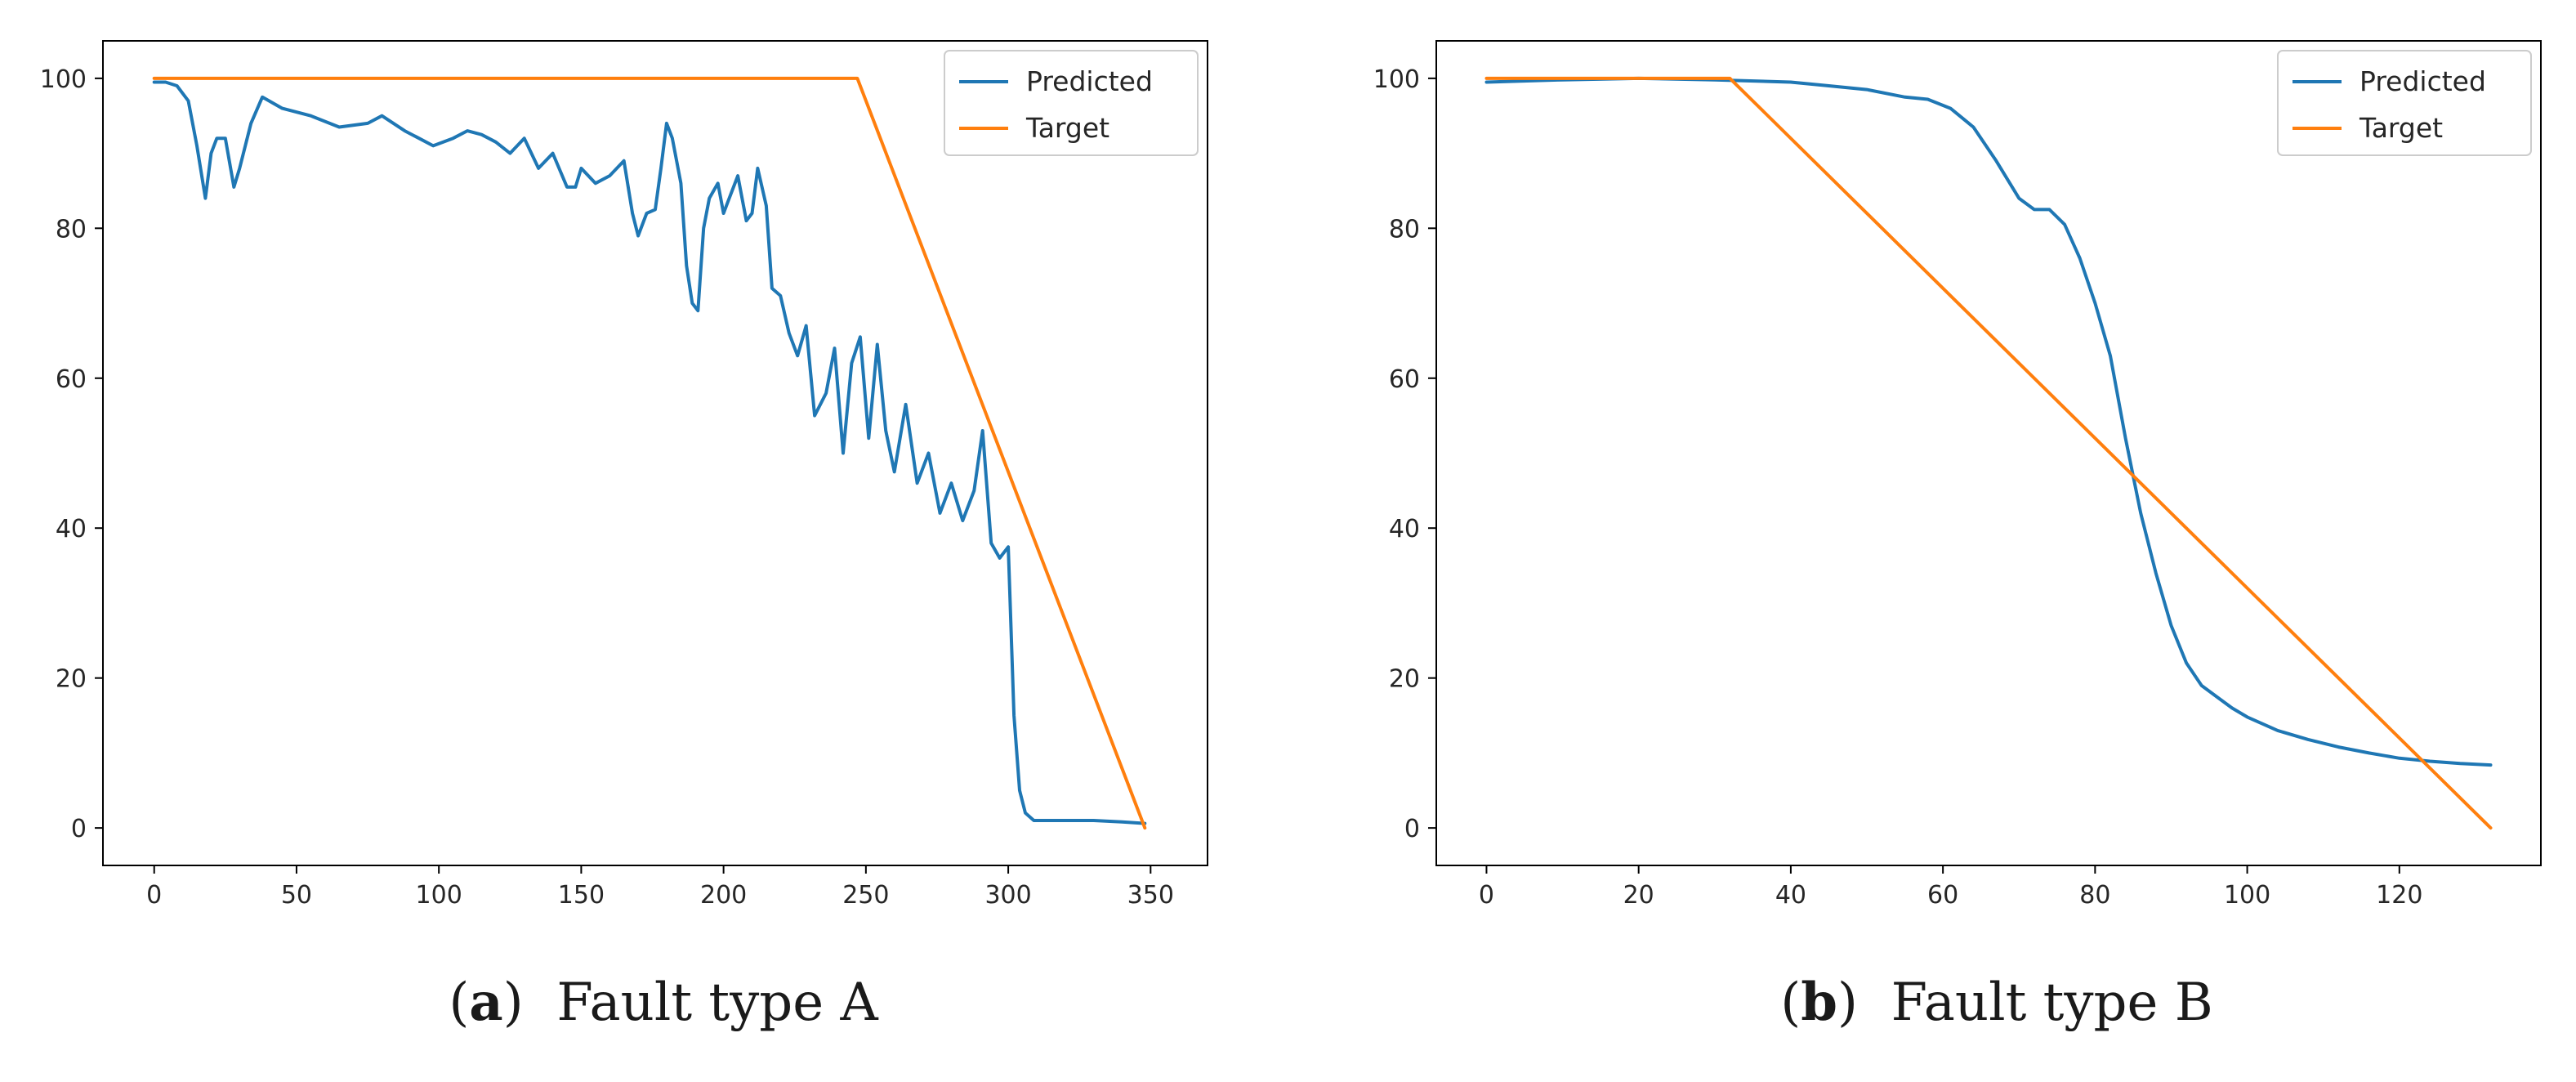 This screenshot has height=1082, width=2576. Describe the element at coordinates (582, 896) in the screenshot. I see `x-tick-label: 150` at that location.